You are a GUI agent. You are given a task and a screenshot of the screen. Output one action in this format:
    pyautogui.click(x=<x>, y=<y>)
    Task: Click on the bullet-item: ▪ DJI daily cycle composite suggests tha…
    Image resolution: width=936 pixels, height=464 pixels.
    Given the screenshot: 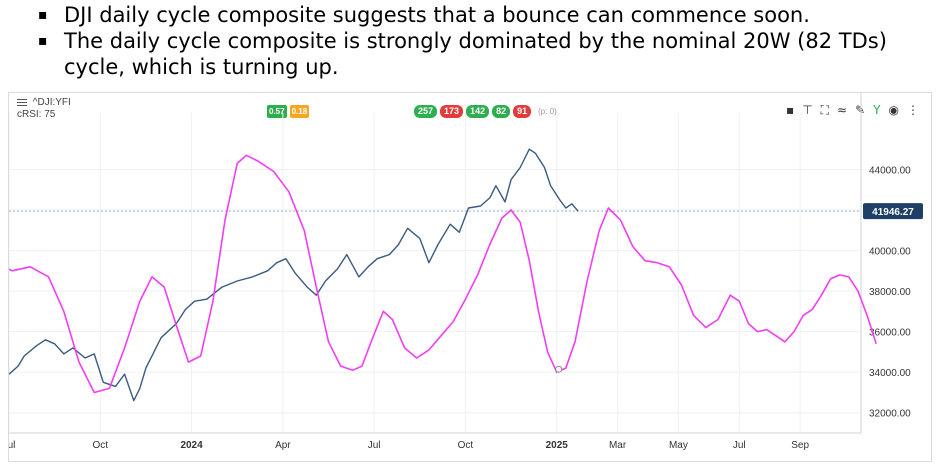 What is the action you would take?
    pyautogui.click(x=478, y=15)
    